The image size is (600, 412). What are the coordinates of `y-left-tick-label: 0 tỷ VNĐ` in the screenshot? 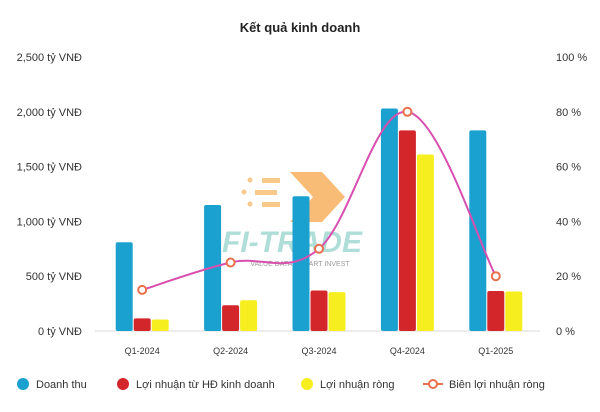 It's located at (60, 332).